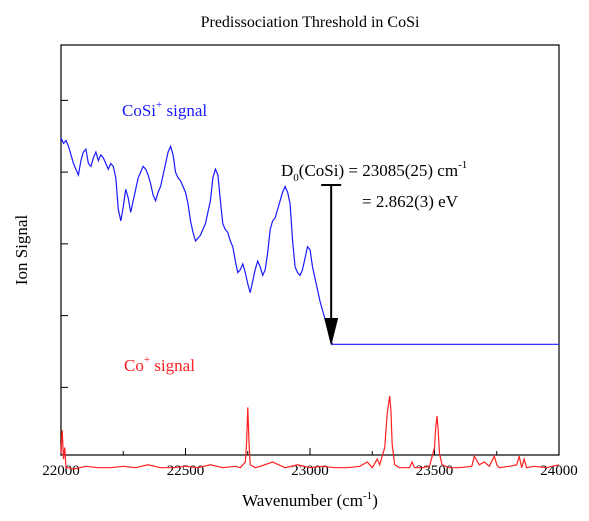 The image size is (589, 521). I want to click on x-tick-label: 22000, so click(61, 471).